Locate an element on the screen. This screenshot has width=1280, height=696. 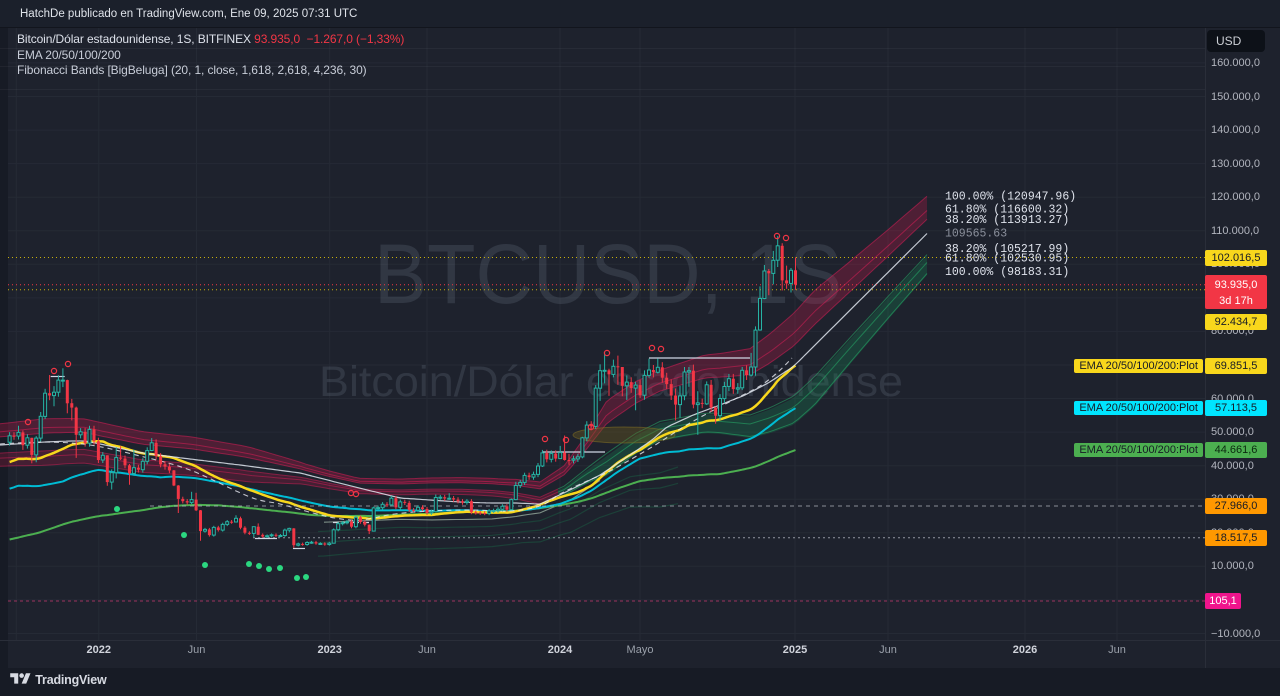
svg-text: 109565.63 is located at coordinates (976, 234).